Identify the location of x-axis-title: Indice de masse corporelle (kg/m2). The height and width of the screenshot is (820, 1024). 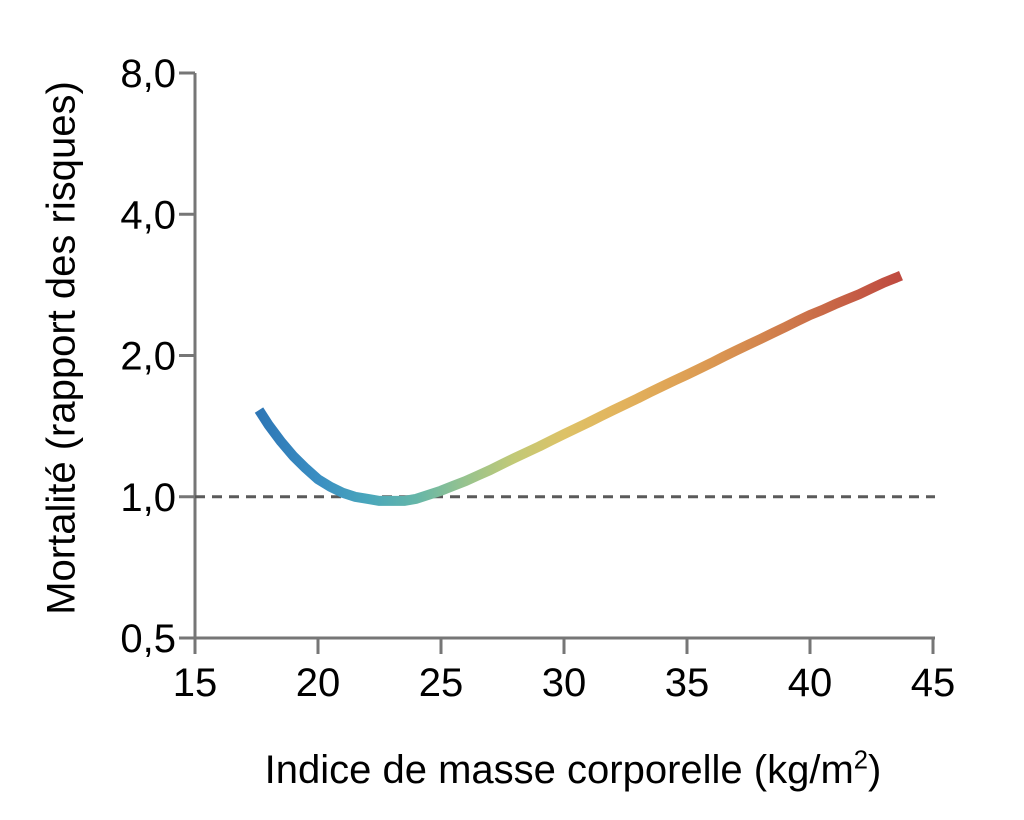
(573, 770).